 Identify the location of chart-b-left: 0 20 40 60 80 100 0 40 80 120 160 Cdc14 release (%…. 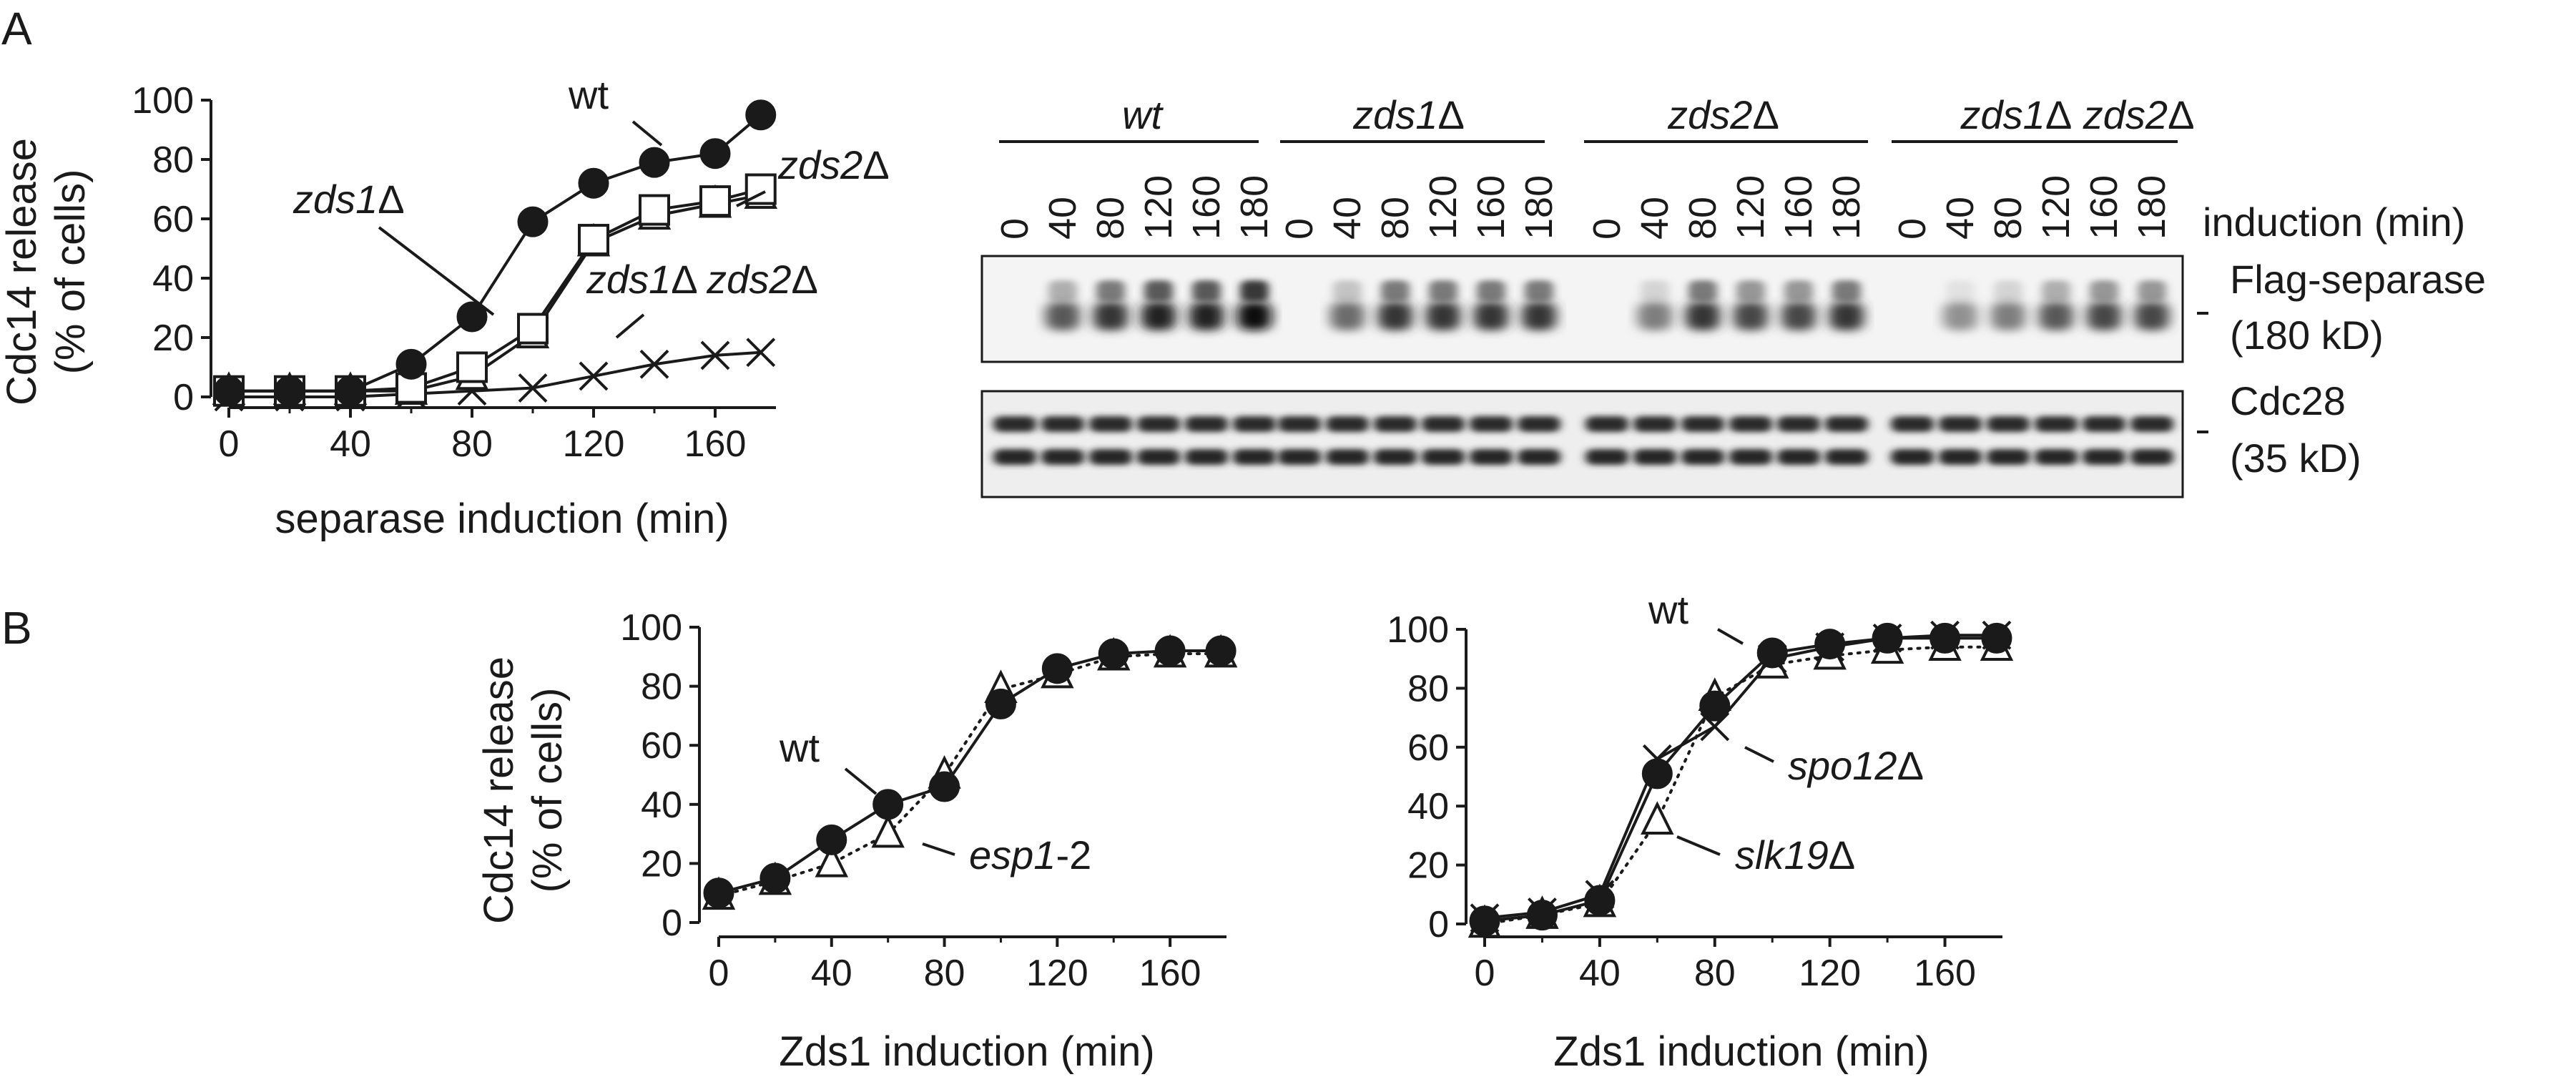
(857, 841).